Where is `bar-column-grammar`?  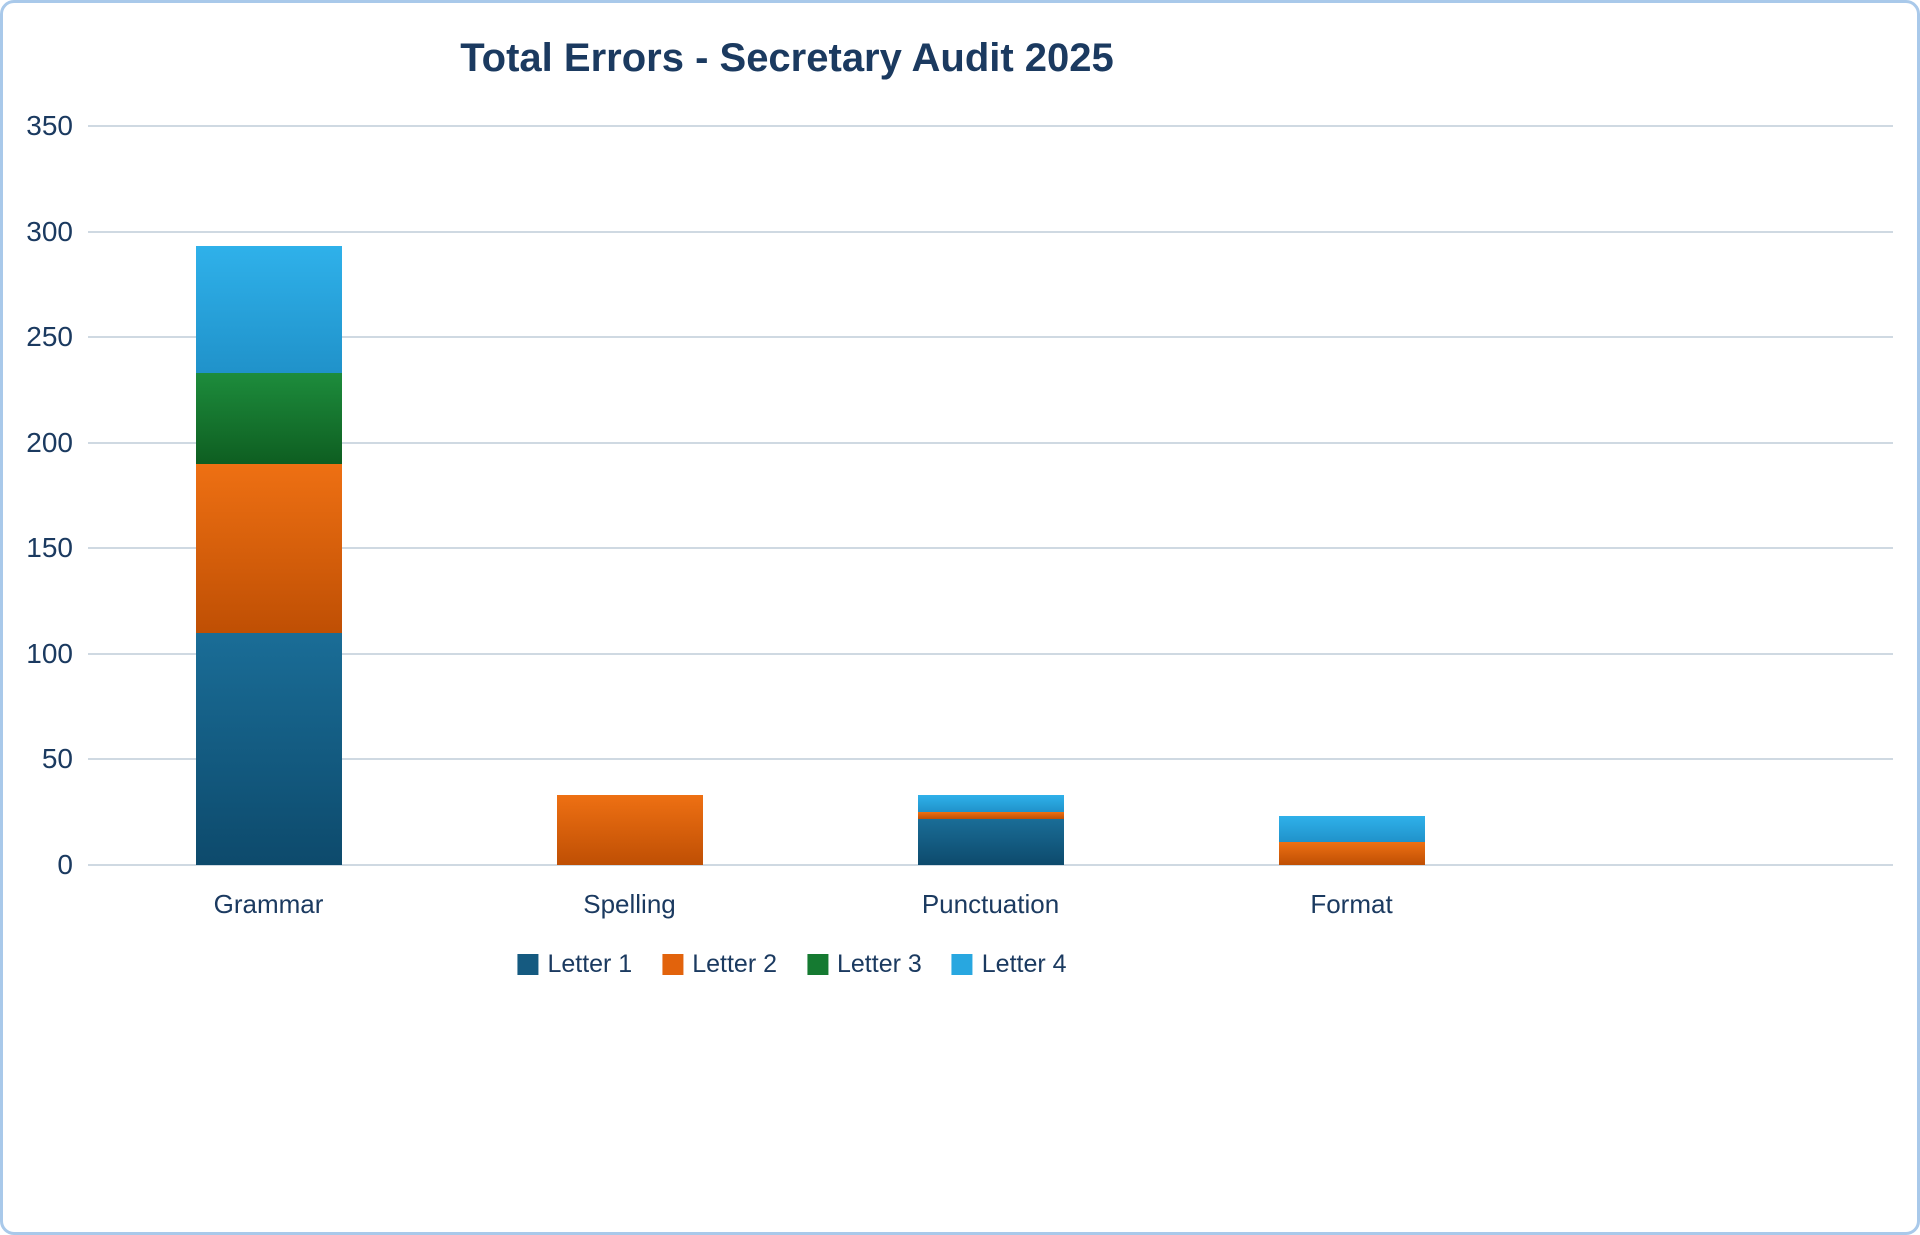 bar-column-grammar is located at coordinates (268, 555).